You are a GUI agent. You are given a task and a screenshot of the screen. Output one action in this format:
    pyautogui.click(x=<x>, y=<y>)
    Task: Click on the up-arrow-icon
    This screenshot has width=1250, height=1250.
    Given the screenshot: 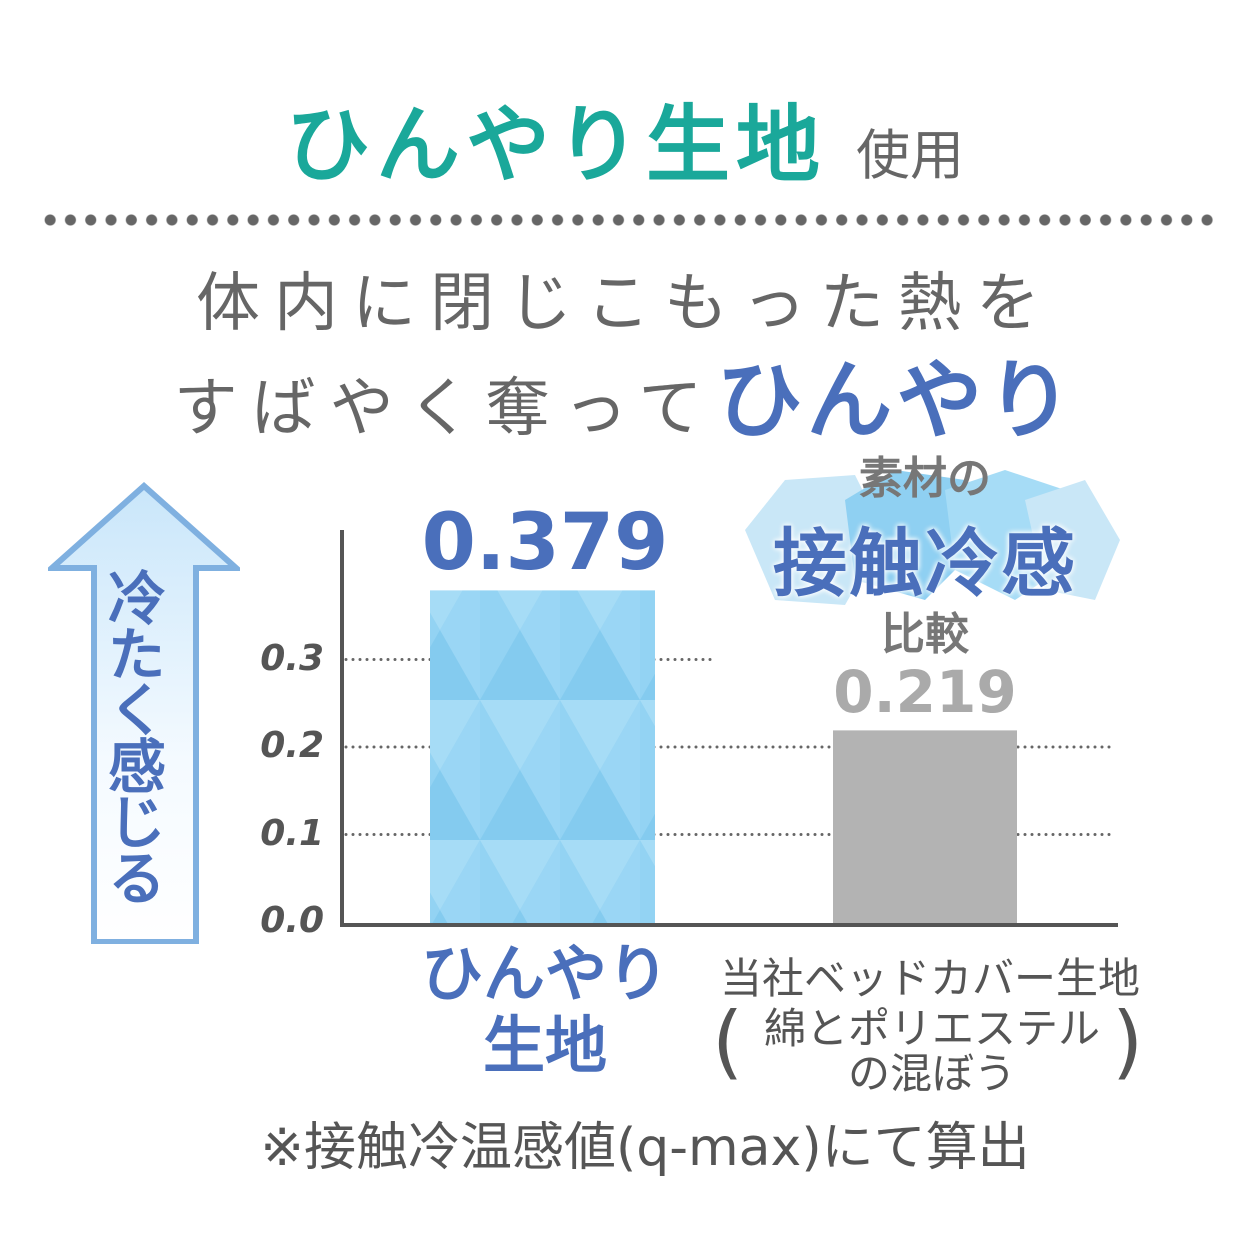 What is the action you would take?
    pyautogui.click(x=144, y=713)
    